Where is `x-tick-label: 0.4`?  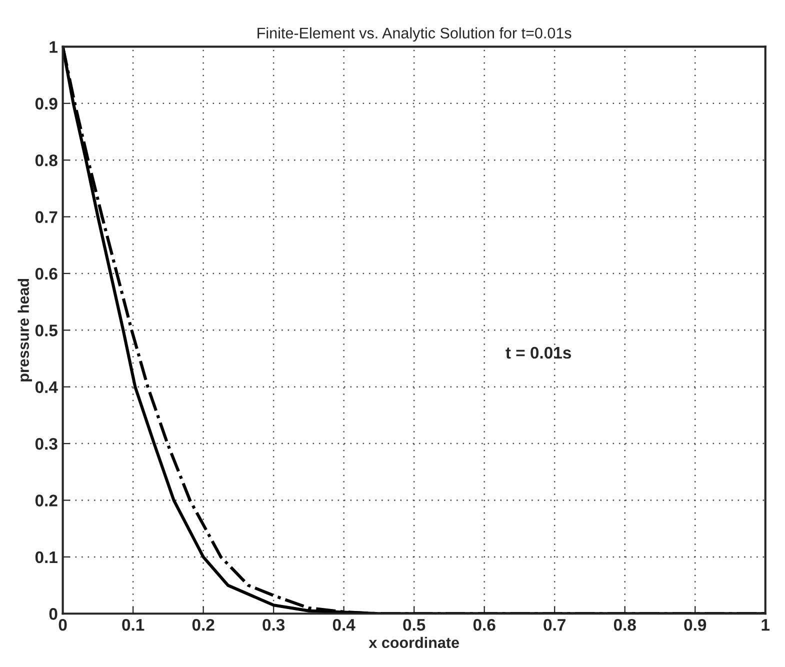 x-tick-label: 0.4 is located at coordinates (344, 624).